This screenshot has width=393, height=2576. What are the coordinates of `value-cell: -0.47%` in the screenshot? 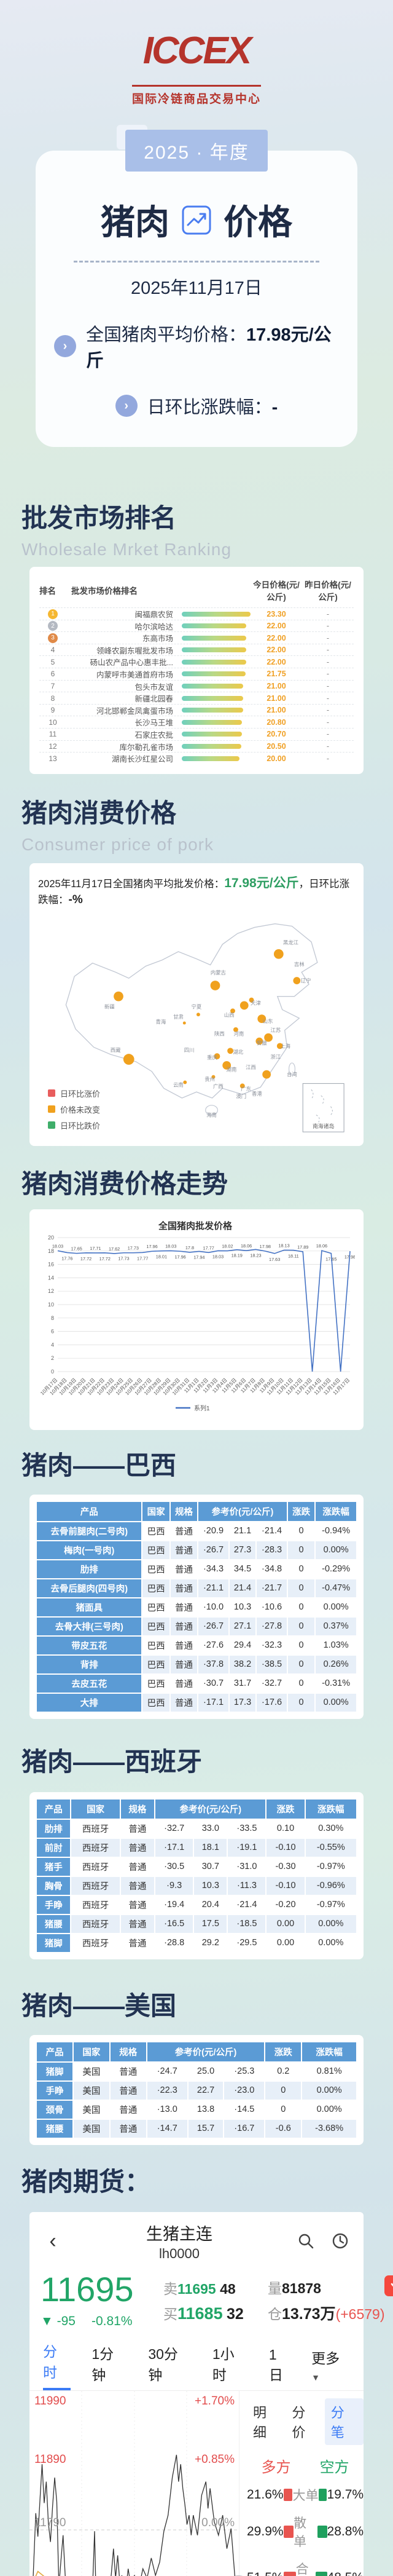 It's located at (336, 1588).